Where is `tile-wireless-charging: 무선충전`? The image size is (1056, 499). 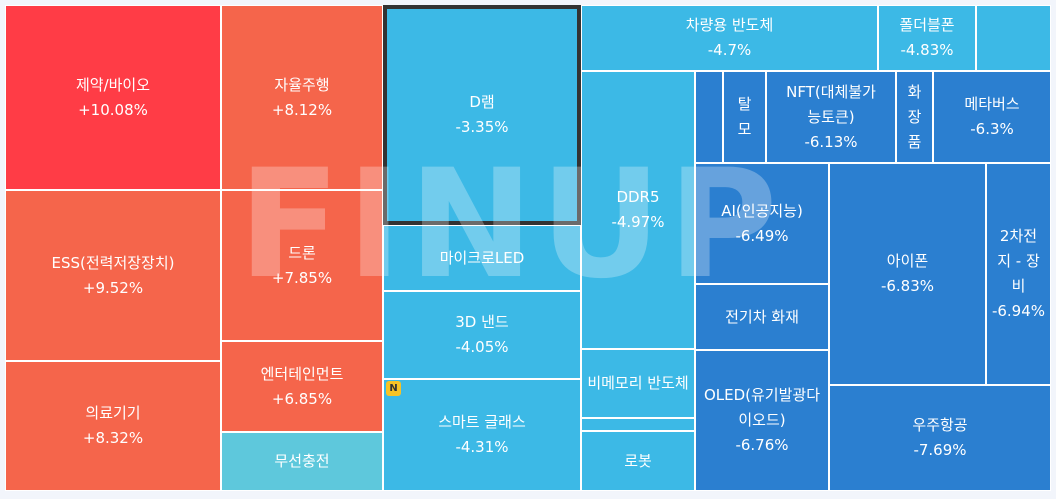
tile-wireless-charging: 무선충전 is located at coordinates (302, 461).